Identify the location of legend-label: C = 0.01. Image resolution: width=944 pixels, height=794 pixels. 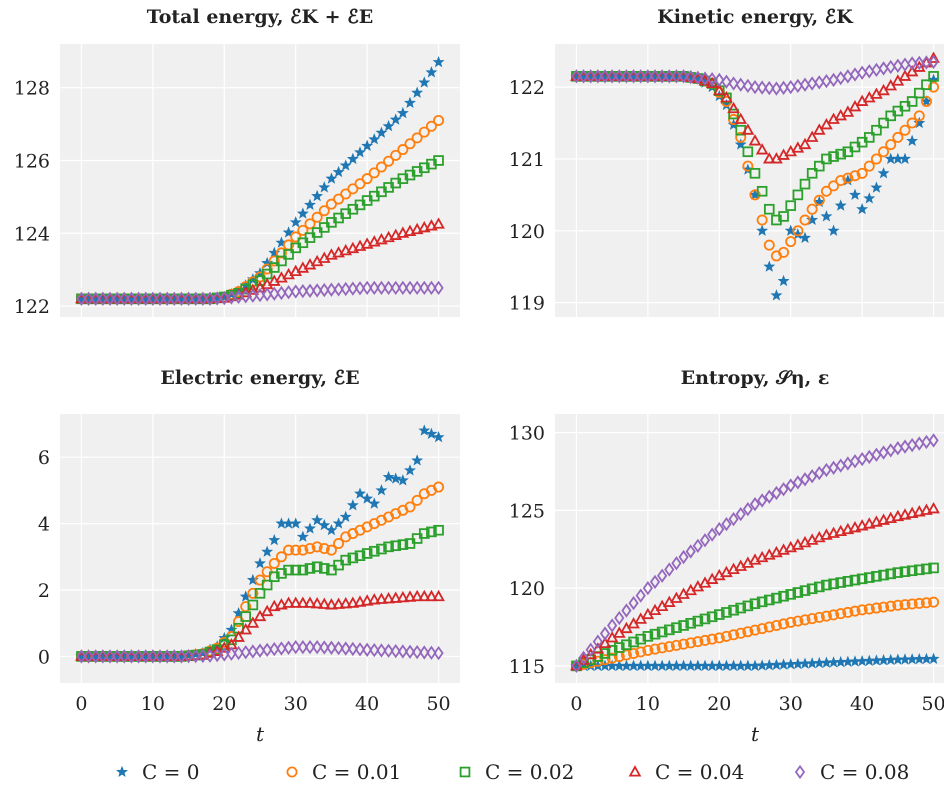
(356, 772).